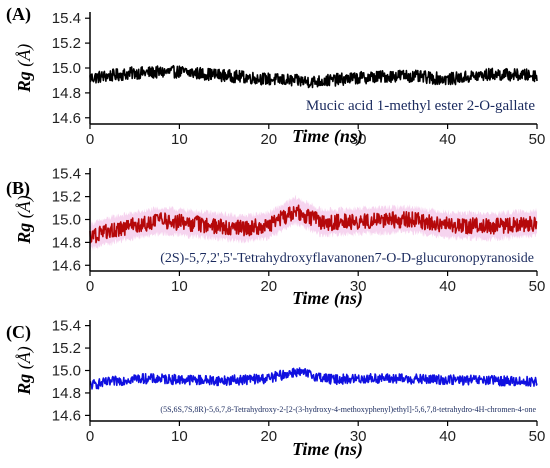  I want to click on panel-label: (A), so click(18, 14).